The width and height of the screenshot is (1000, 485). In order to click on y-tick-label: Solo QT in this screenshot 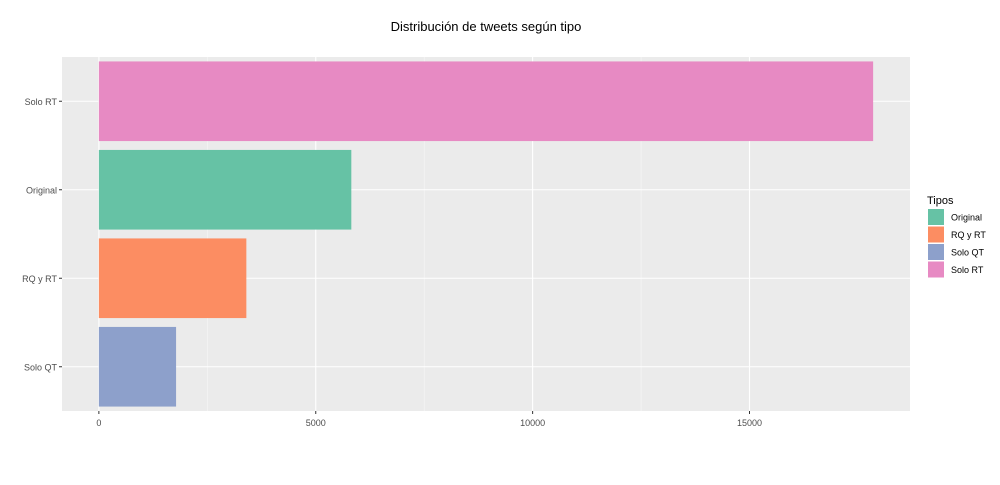, I will do `click(41, 367)`.